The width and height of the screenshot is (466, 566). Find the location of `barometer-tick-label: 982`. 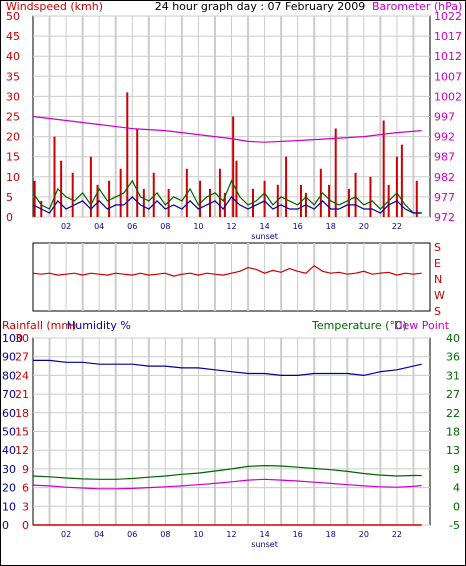

barometer-tick-label: 982 is located at coordinates (444, 177).